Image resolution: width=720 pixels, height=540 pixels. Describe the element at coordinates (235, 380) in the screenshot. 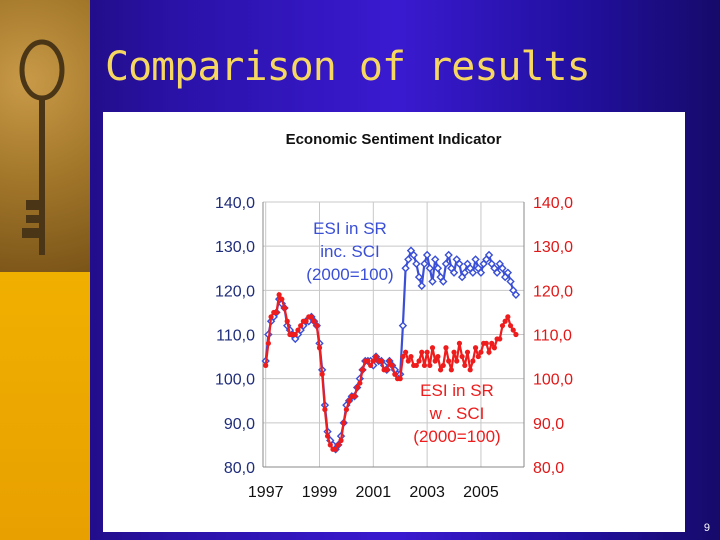

I see `y-tick-label-left: 100,0` at that location.